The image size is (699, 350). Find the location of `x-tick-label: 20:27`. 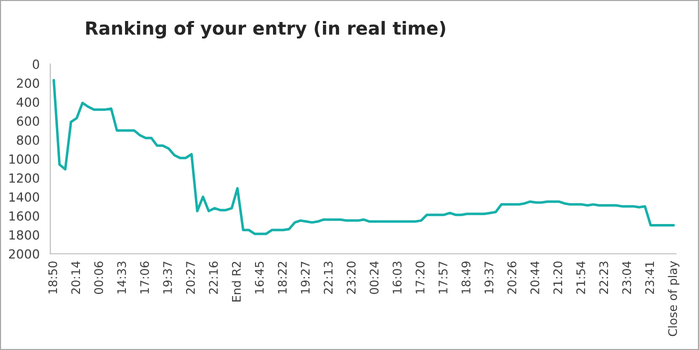

x-tick-label: 20:27 is located at coordinates (190, 278).